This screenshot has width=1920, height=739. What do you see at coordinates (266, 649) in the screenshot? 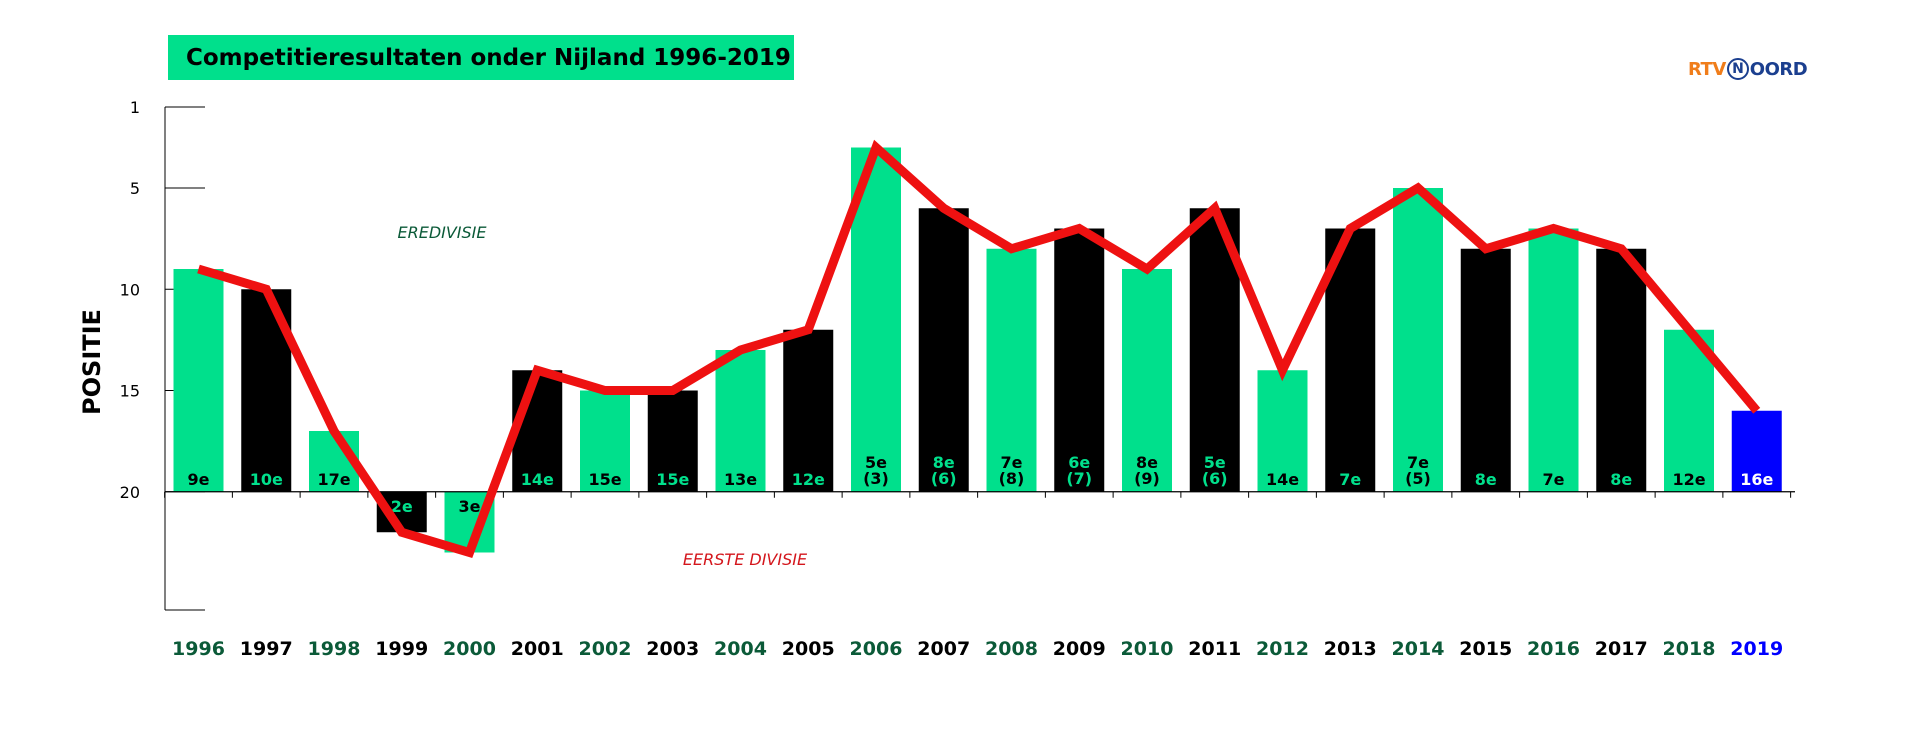
I see `x-tick-label-1997: 1997` at bounding box center [266, 649].